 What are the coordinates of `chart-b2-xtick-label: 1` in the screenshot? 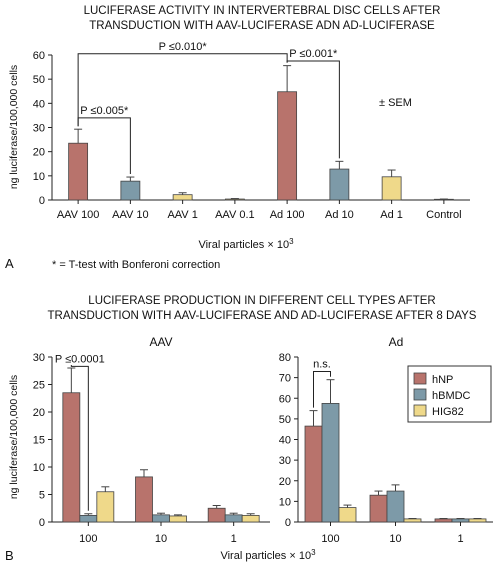 It's located at (460, 539).